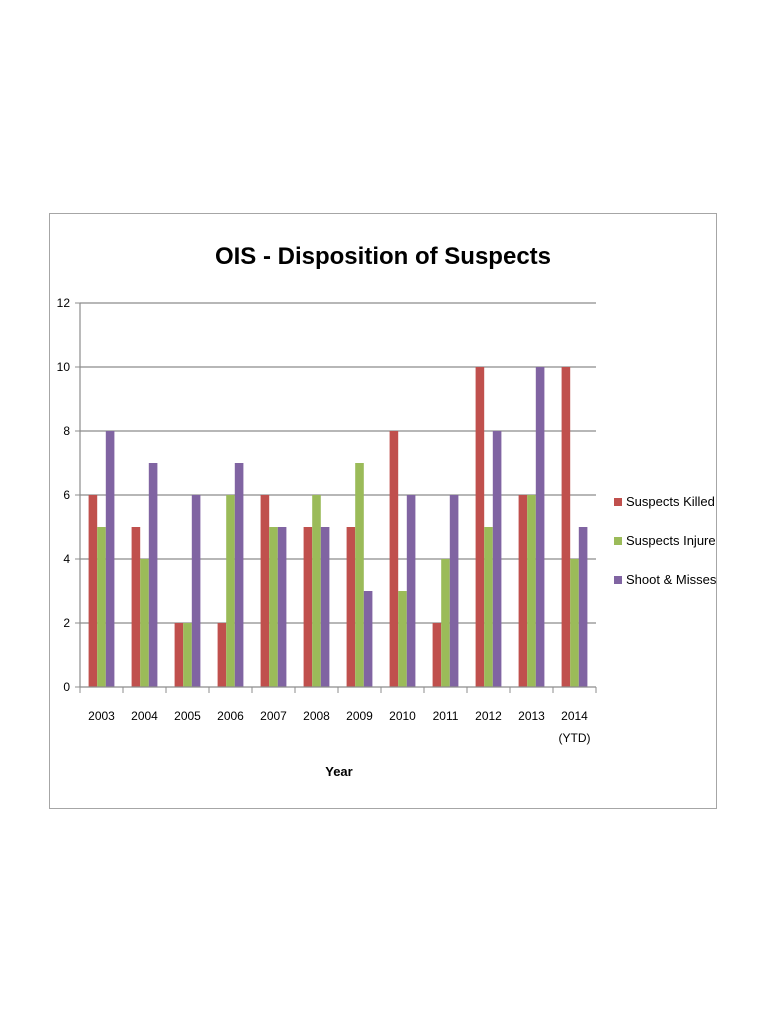  Describe the element at coordinates (230, 591) in the screenshot. I see `bar-suspects-injured-2006` at that location.